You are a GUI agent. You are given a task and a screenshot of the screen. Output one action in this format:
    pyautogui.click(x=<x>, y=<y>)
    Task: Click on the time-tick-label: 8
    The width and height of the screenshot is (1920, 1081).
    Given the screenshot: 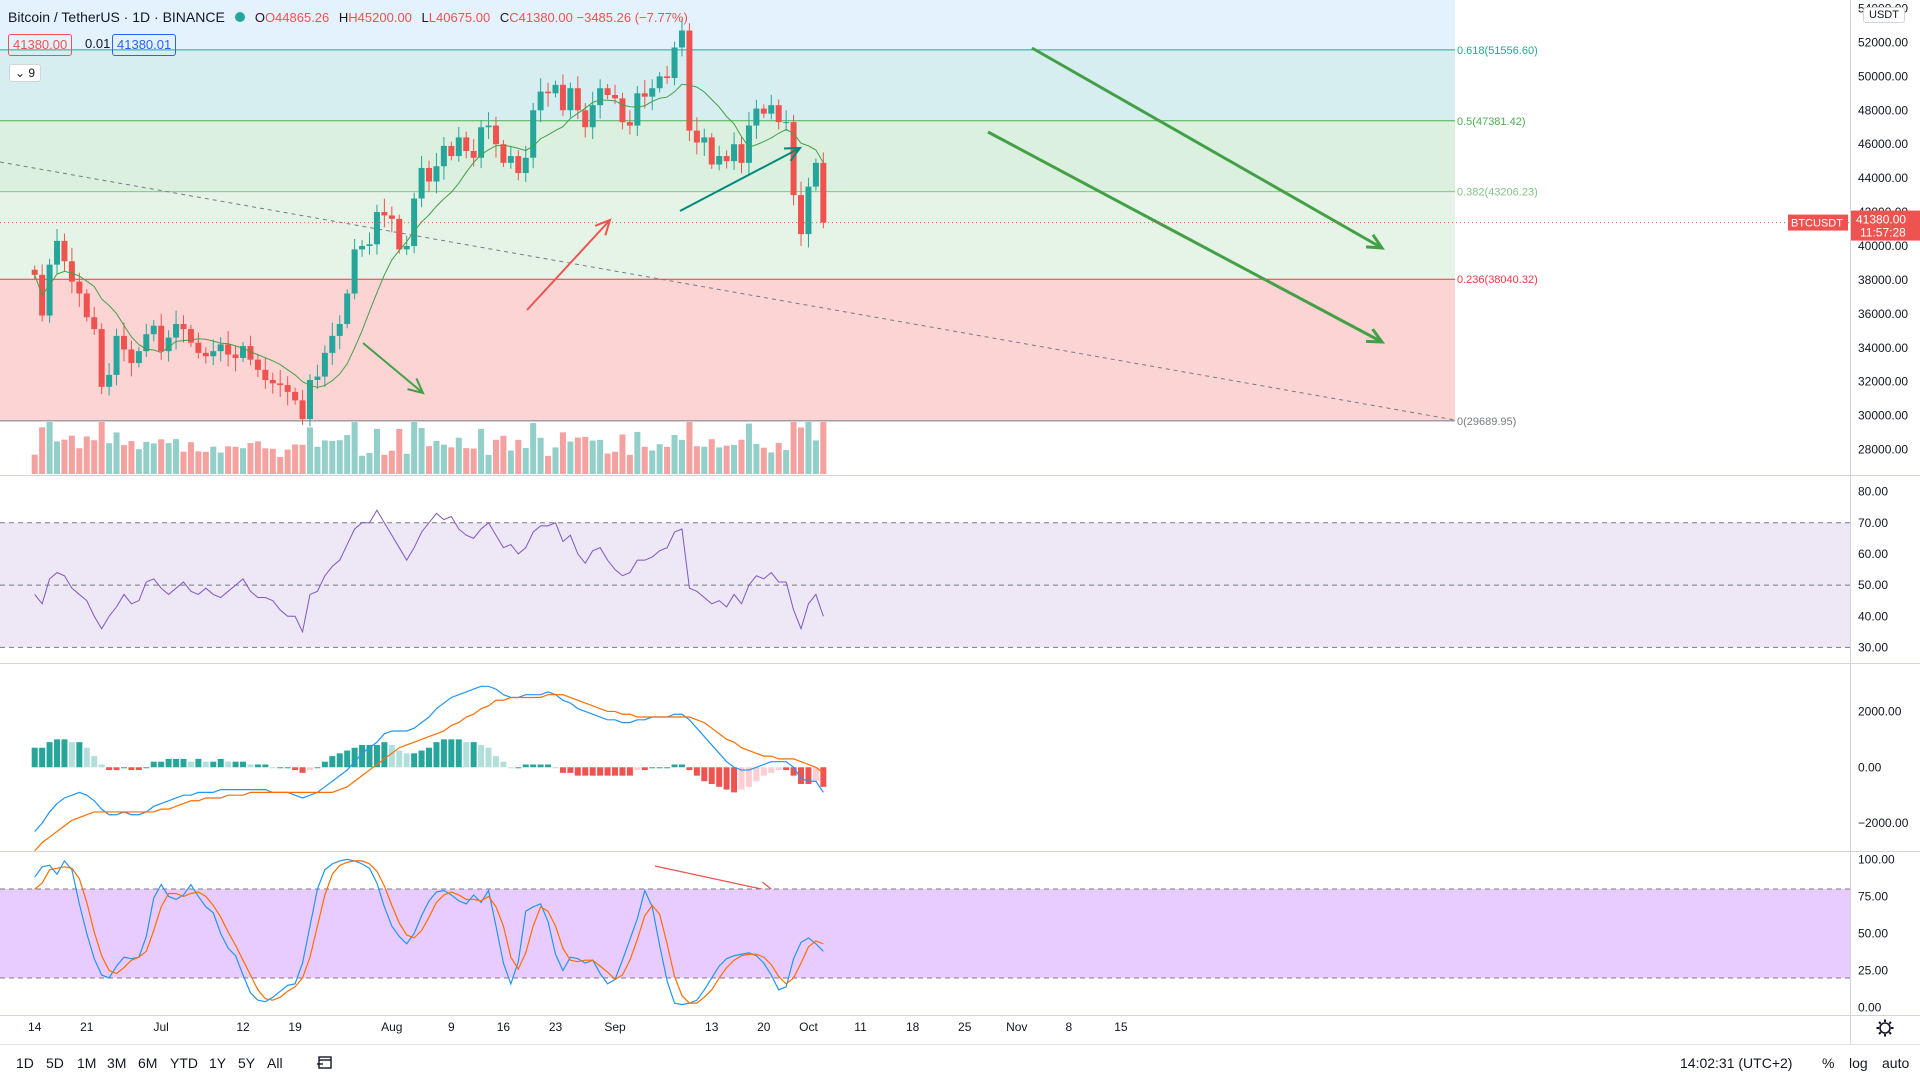 What is the action you would take?
    pyautogui.click(x=1069, y=1027)
    